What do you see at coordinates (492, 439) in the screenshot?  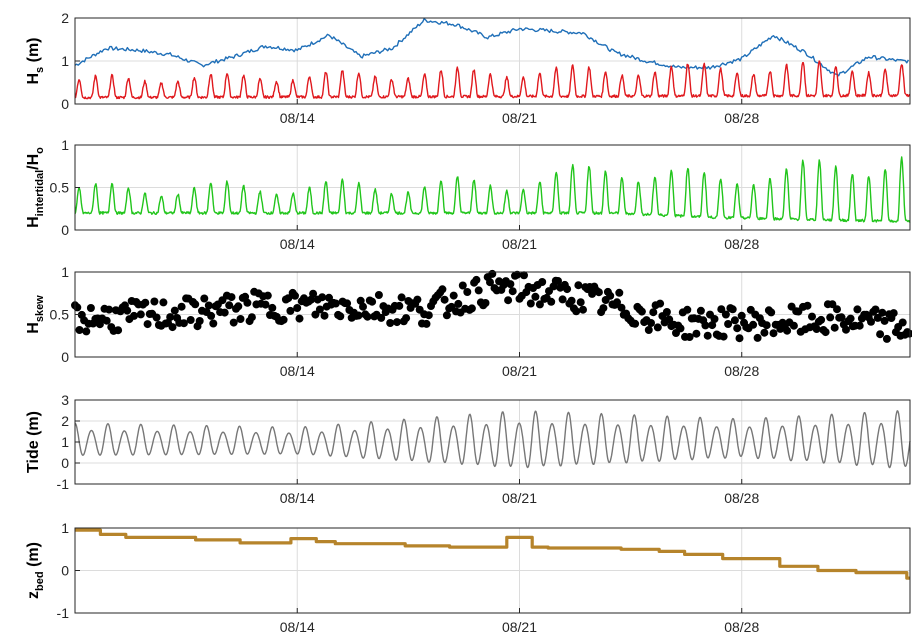 I see `tide-line` at bounding box center [492, 439].